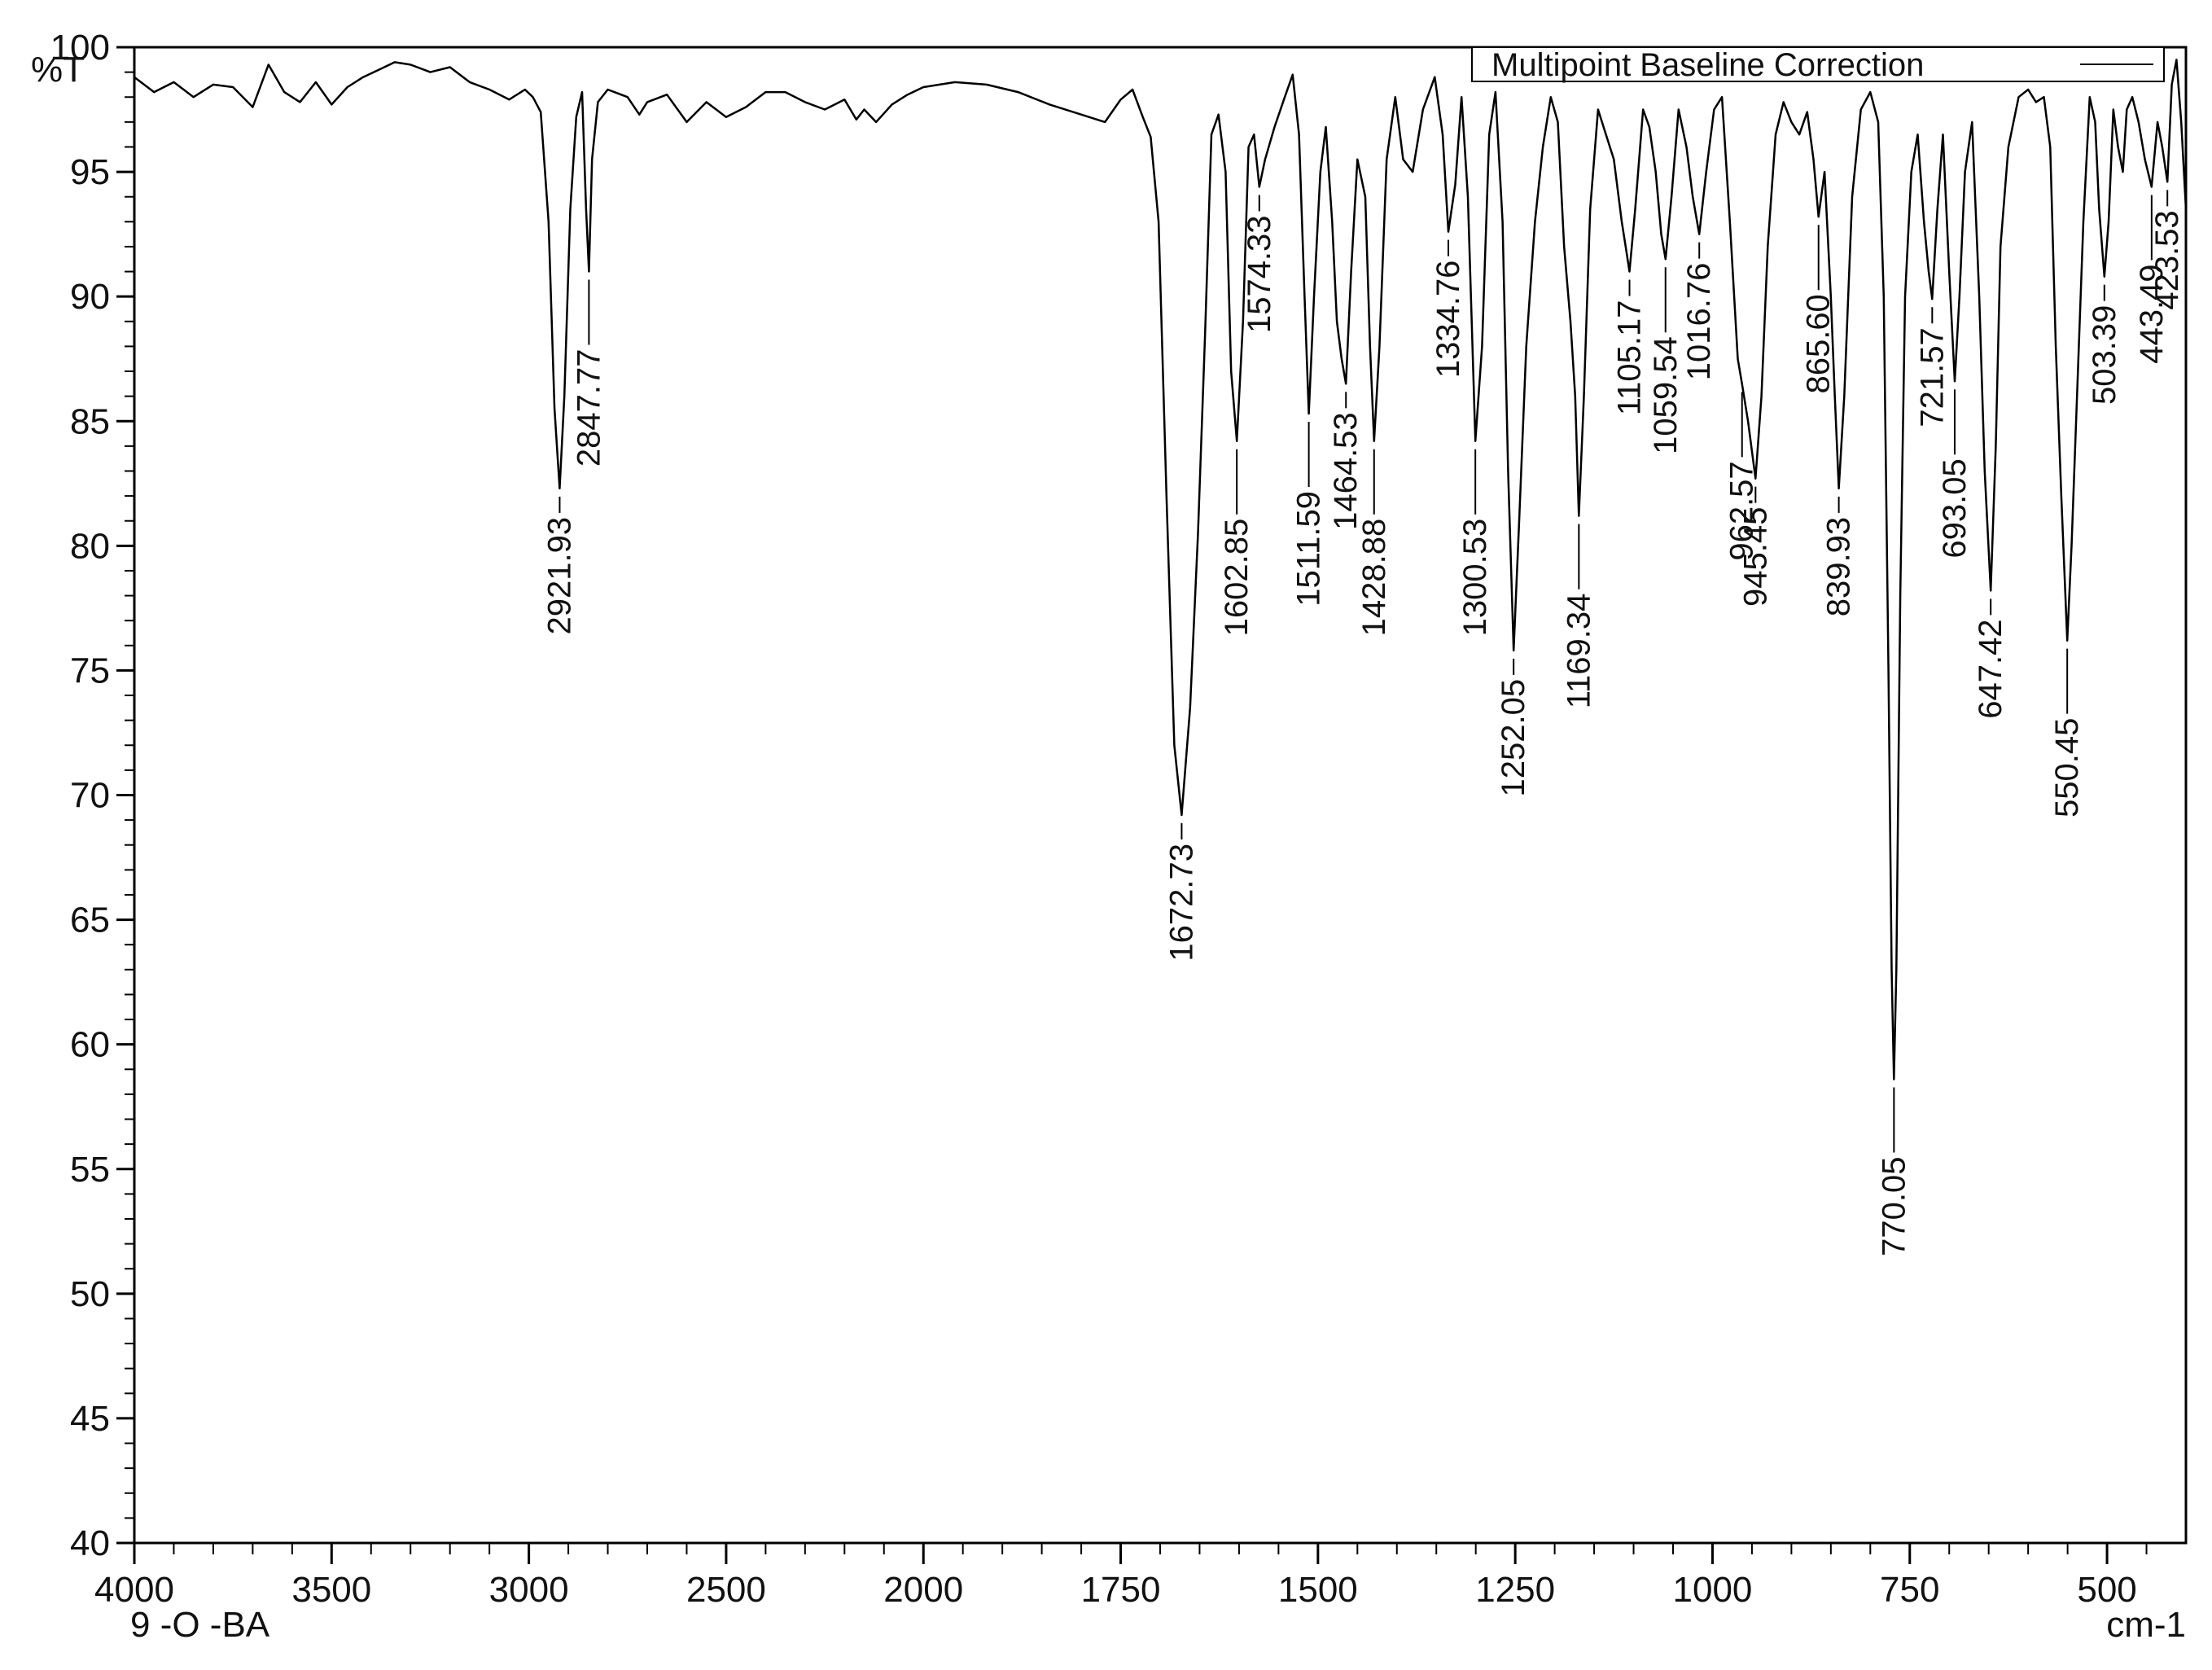 The image size is (2212, 1670). Describe the element at coordinates (90, 1543) in the screenshot. I see `y-tick-label: 40` at that location.